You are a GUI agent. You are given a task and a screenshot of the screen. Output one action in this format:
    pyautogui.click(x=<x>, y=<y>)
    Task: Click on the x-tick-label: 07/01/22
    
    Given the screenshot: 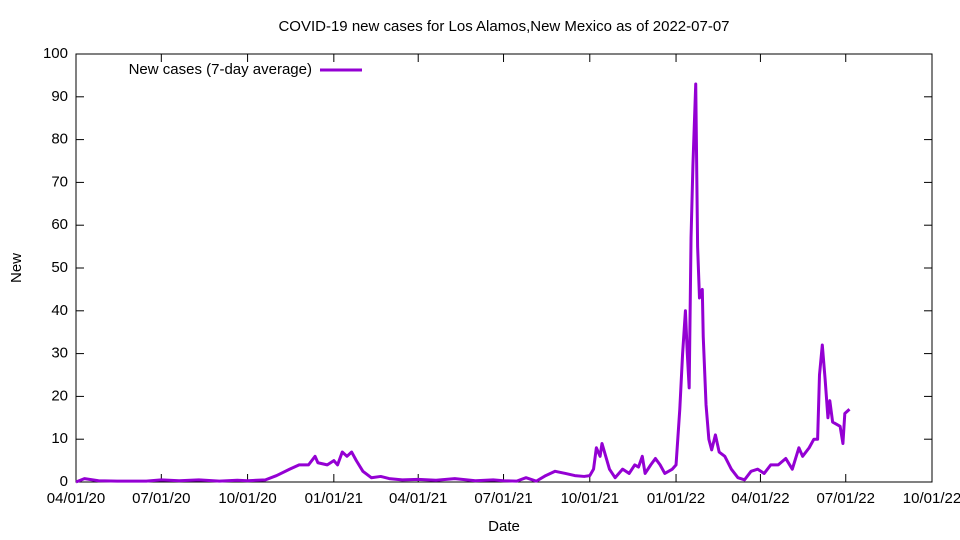 What is the action you would take?
    pyautogui.click(x=846, y=498)
    